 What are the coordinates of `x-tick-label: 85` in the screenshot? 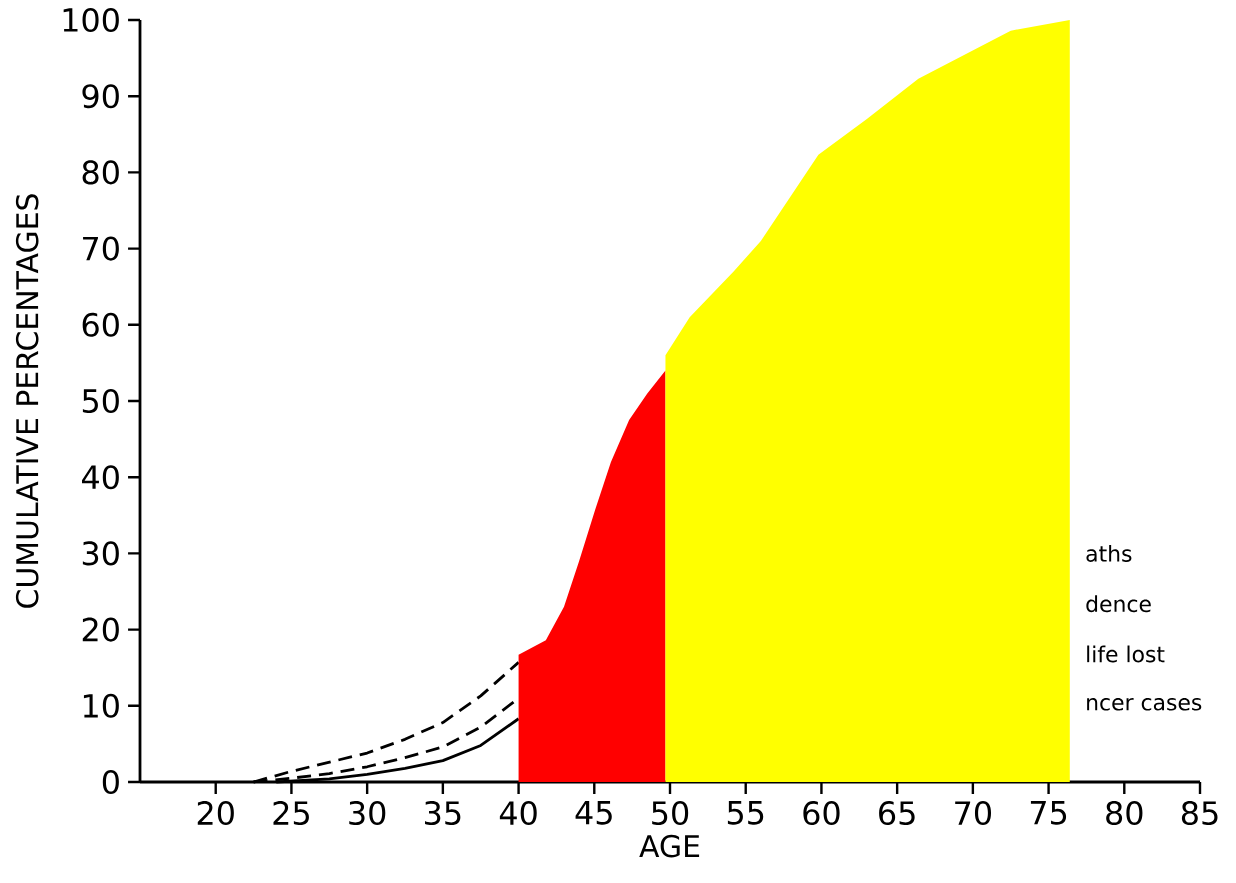 It's located at (1199, 813).